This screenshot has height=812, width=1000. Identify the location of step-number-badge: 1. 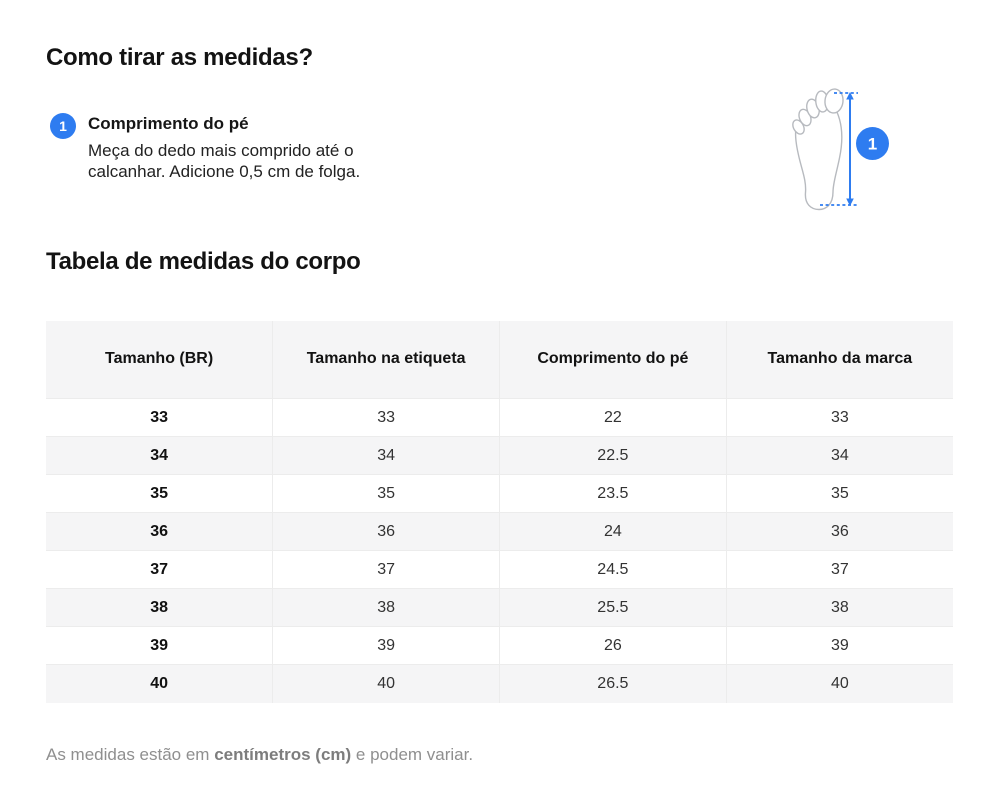
(63, 125).